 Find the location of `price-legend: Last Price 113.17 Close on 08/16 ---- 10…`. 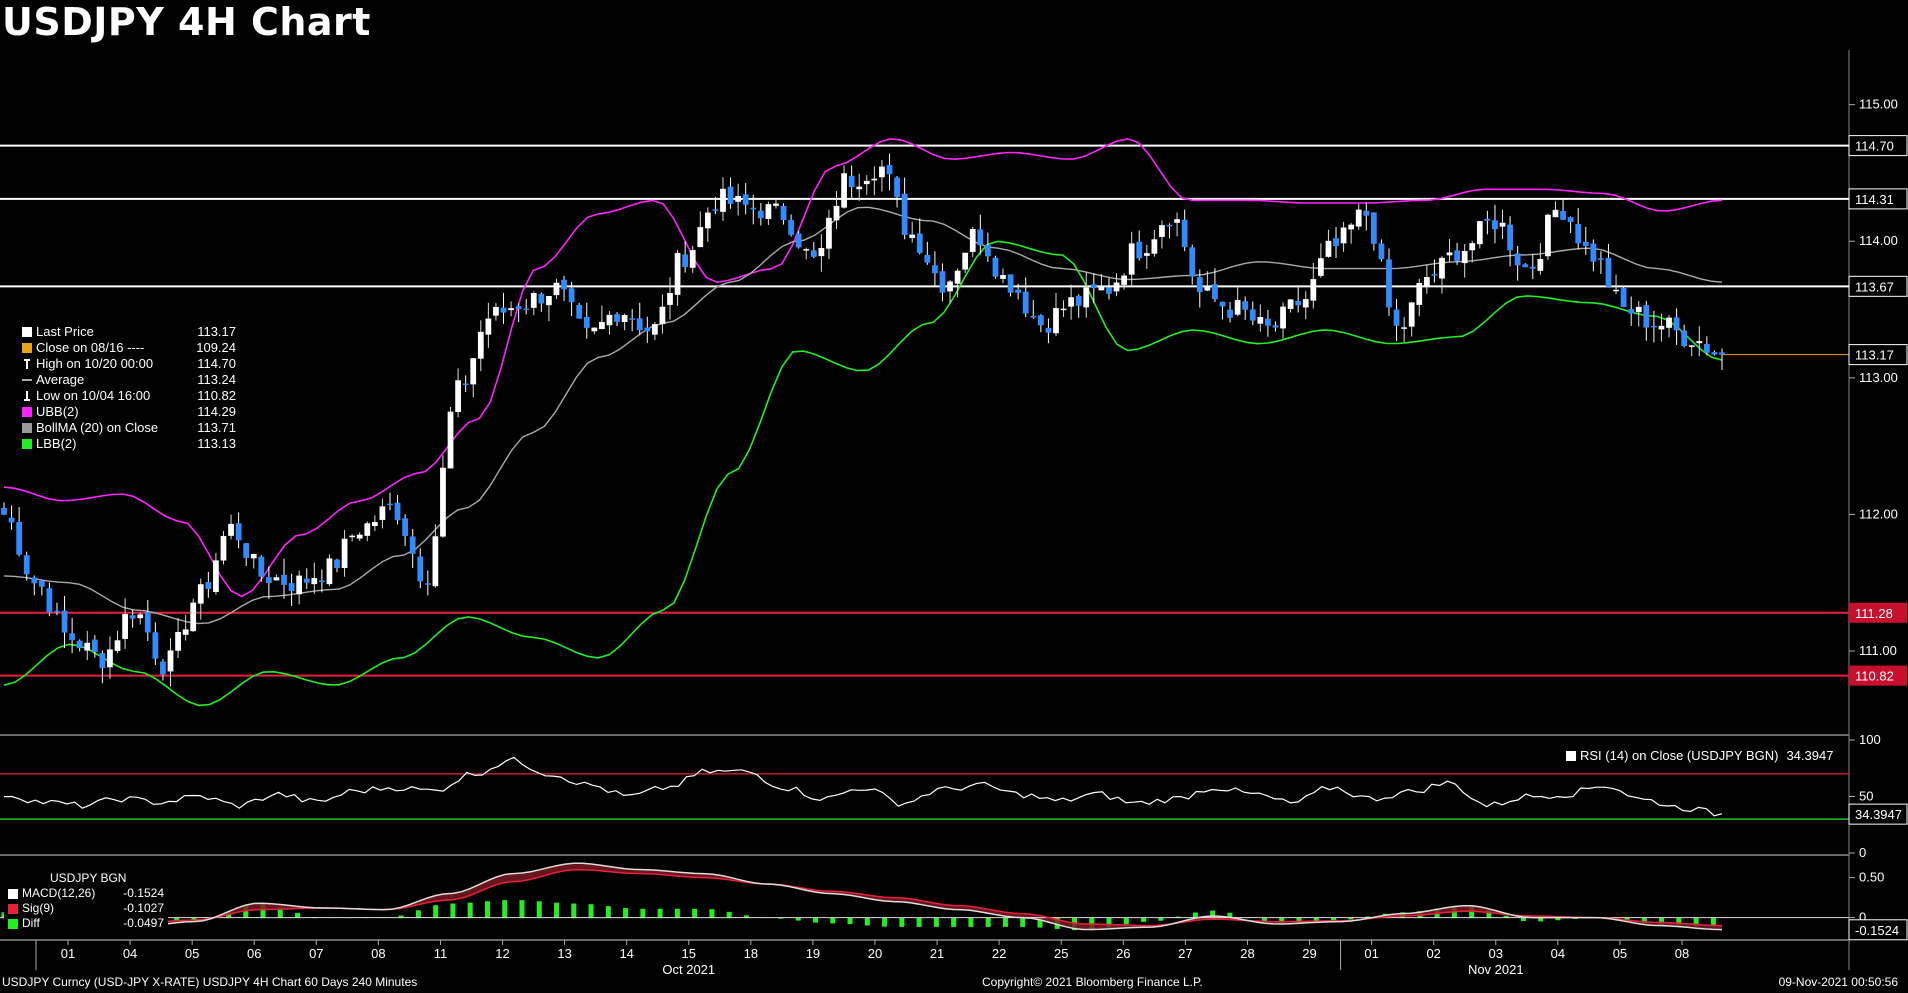

price-legend: Last Price 113.17 Close on 08/16 ---- 10… is located at coordinates (129, 388).